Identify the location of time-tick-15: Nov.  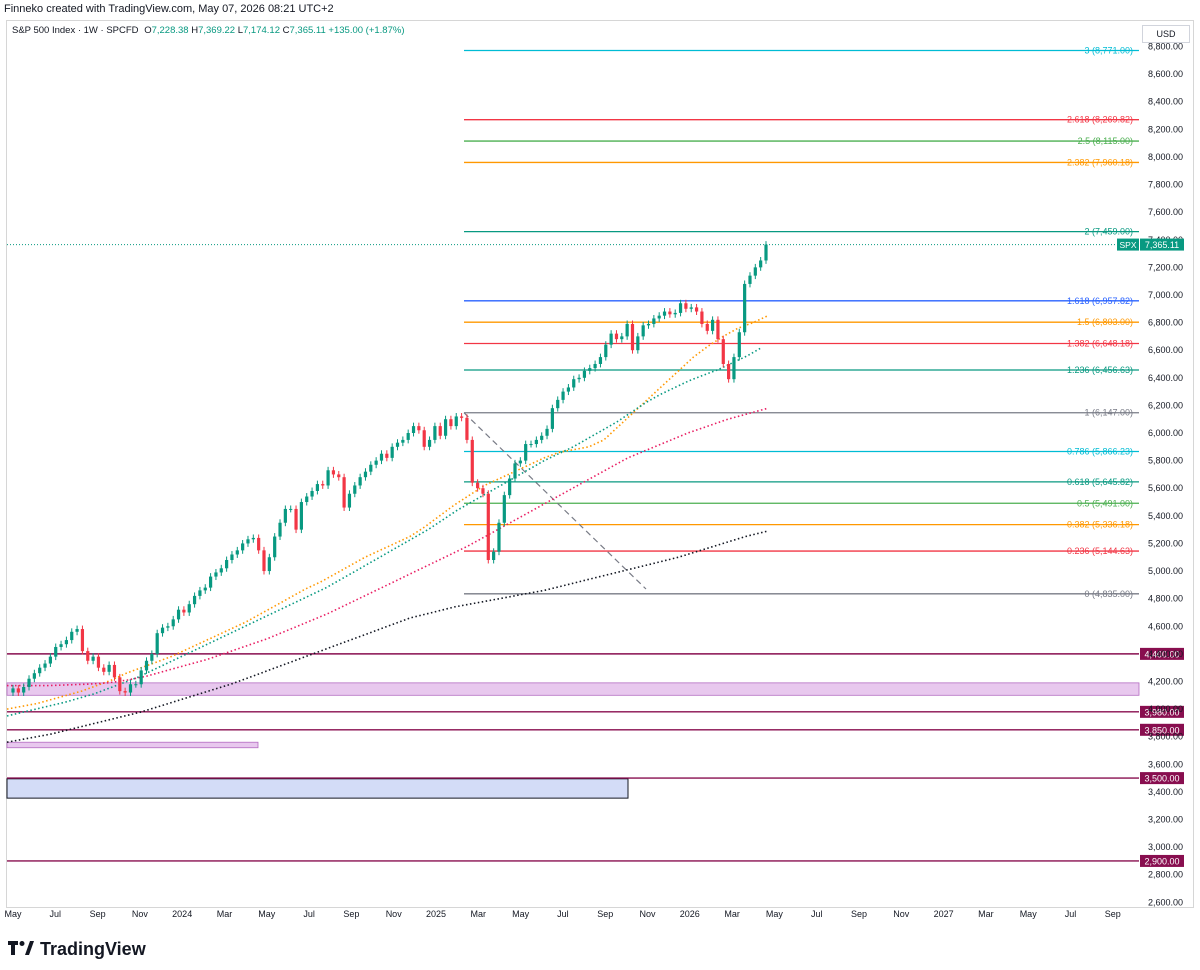
(647, 914).